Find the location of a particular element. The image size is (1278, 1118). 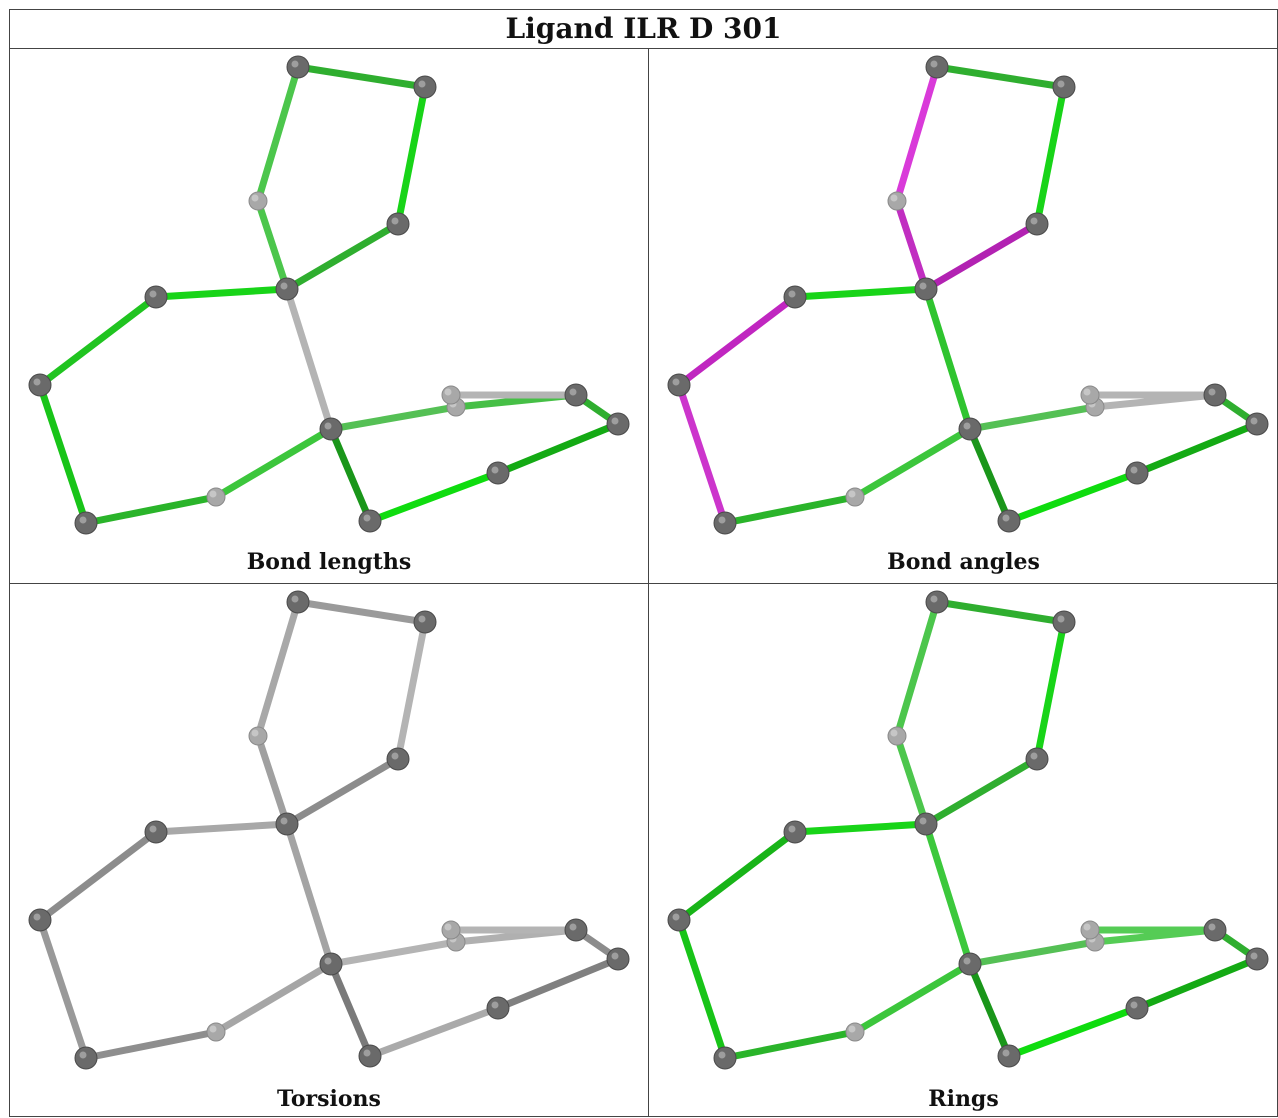

title-divider is located at coordinates (643, 48).